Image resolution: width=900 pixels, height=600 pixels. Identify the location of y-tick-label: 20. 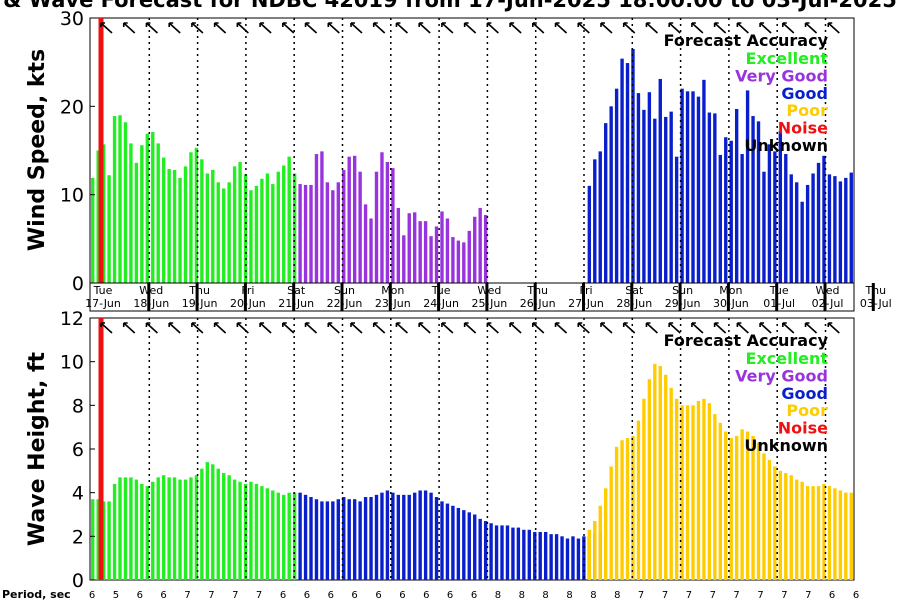
(72, 107).